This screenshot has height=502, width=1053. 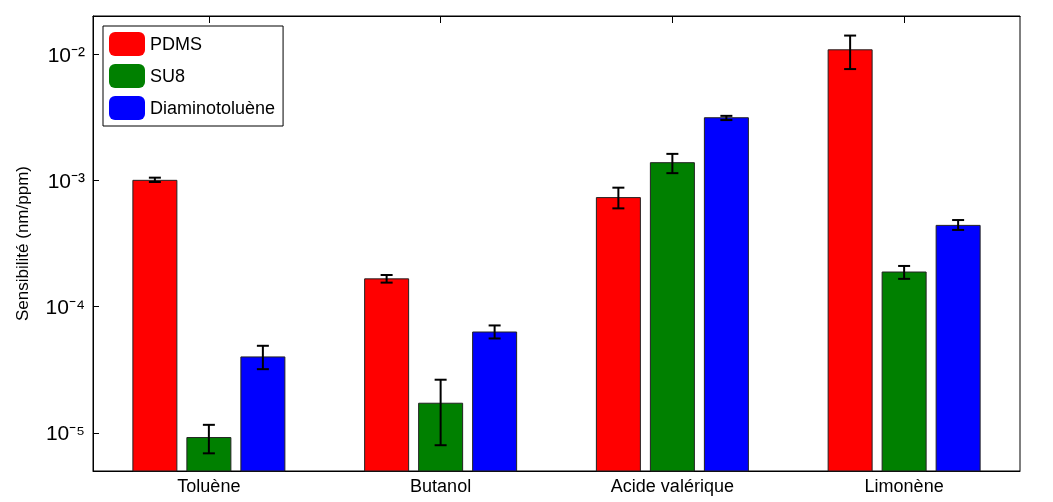 What do you see at coordinates (441, 486) in the screenshot?
I see `x-tick-label: Butanol` at bounding box center [441, 486].